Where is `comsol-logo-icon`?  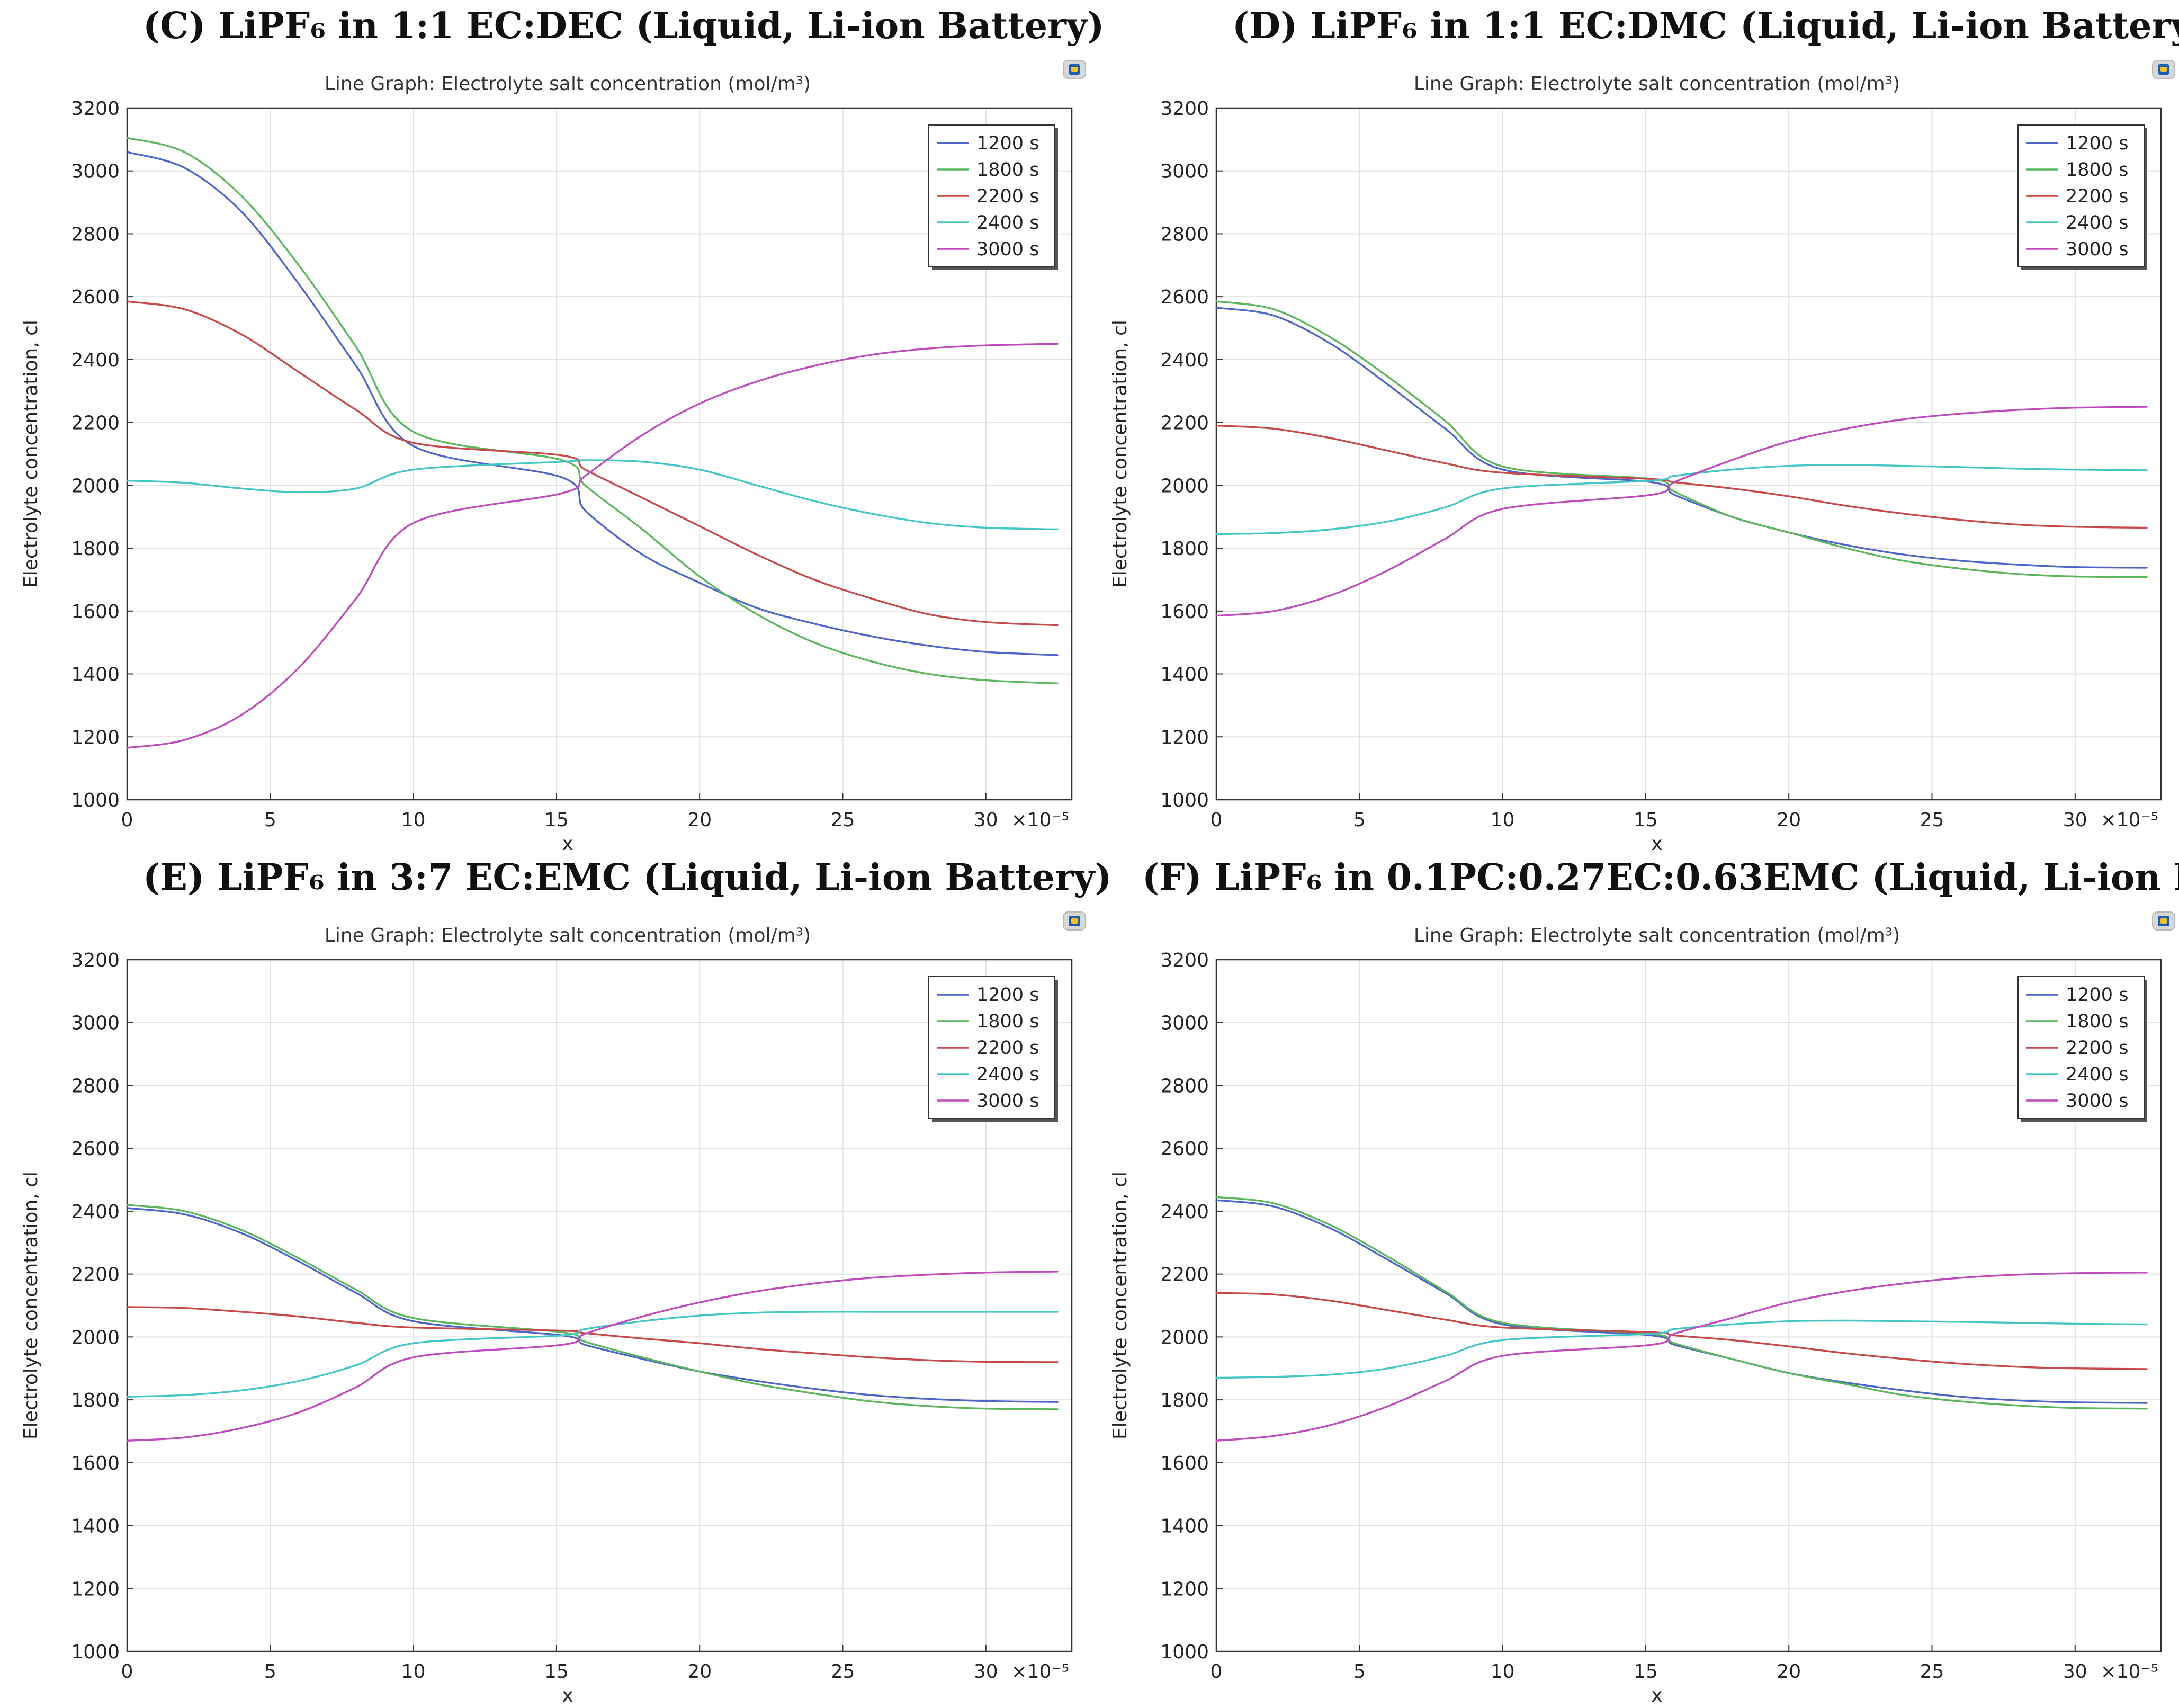
comsol-logo-icon is located at coordinates (1074, 69).